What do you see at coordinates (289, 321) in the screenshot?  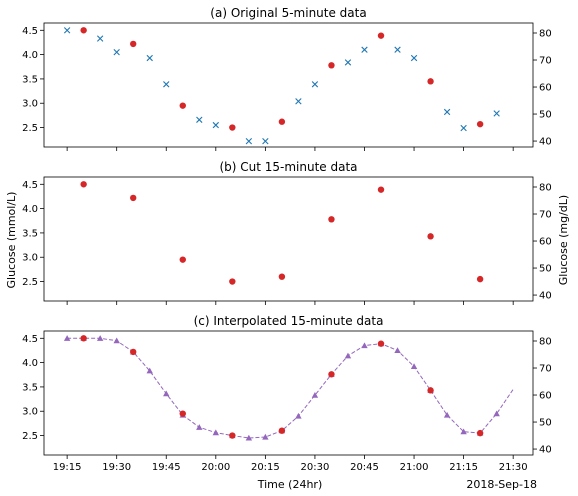 I see `chart-title: (c) Interpolated 15-minute data` at bounding box center [289, 321].